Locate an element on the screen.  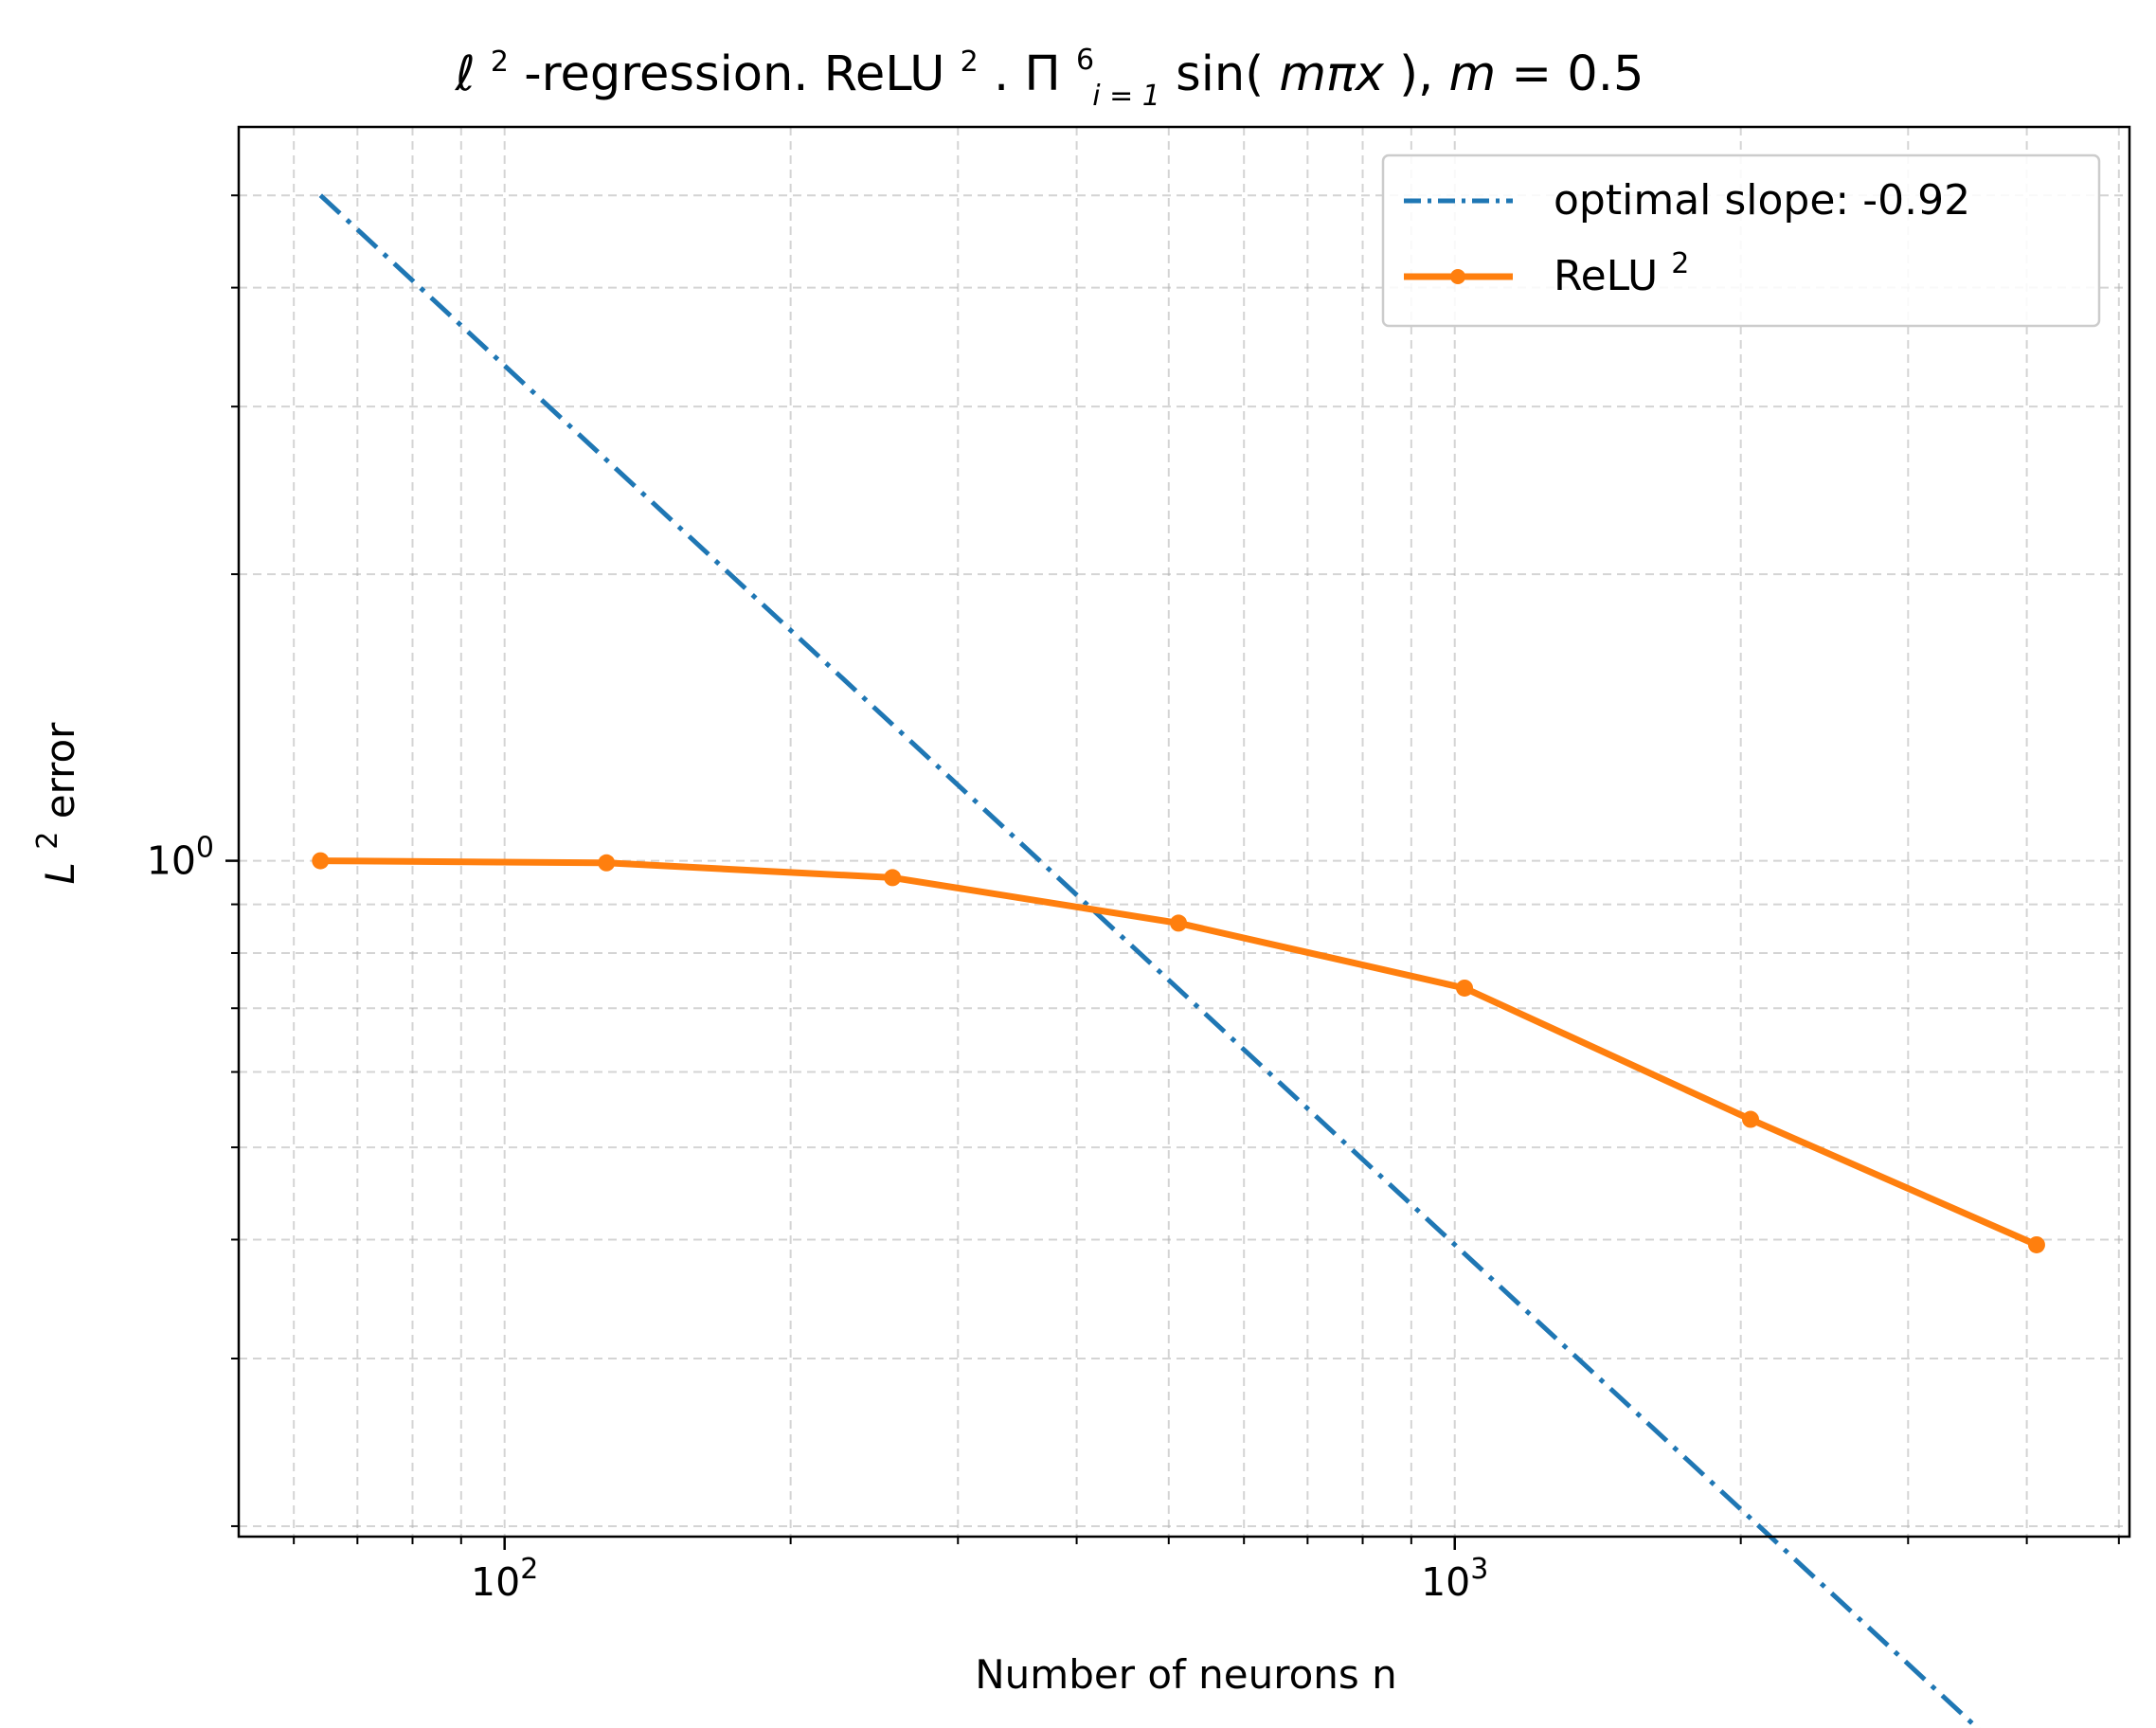
x-tick-label-exp: 3 is located at coordinates (1479, 1569).